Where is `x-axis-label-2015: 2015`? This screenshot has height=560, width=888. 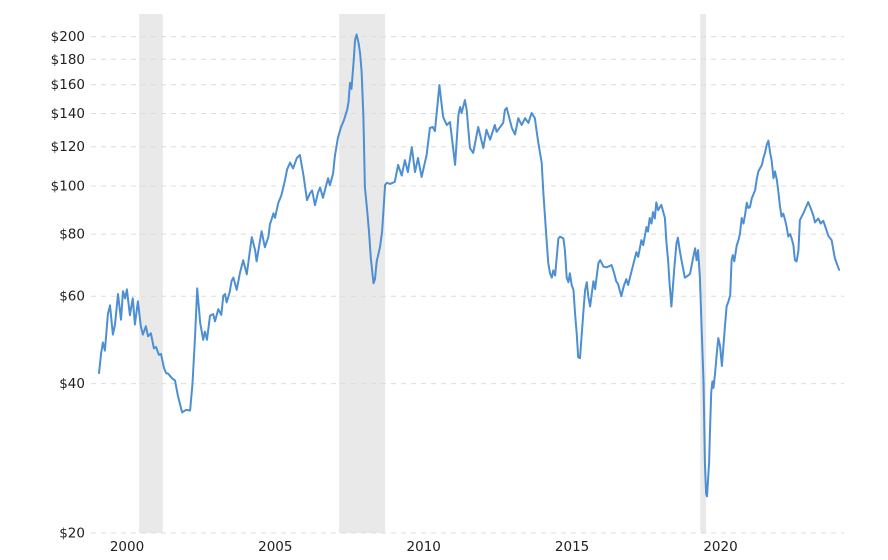
x-axis-label-2015: 2015 is located at coordinates (572, 547).